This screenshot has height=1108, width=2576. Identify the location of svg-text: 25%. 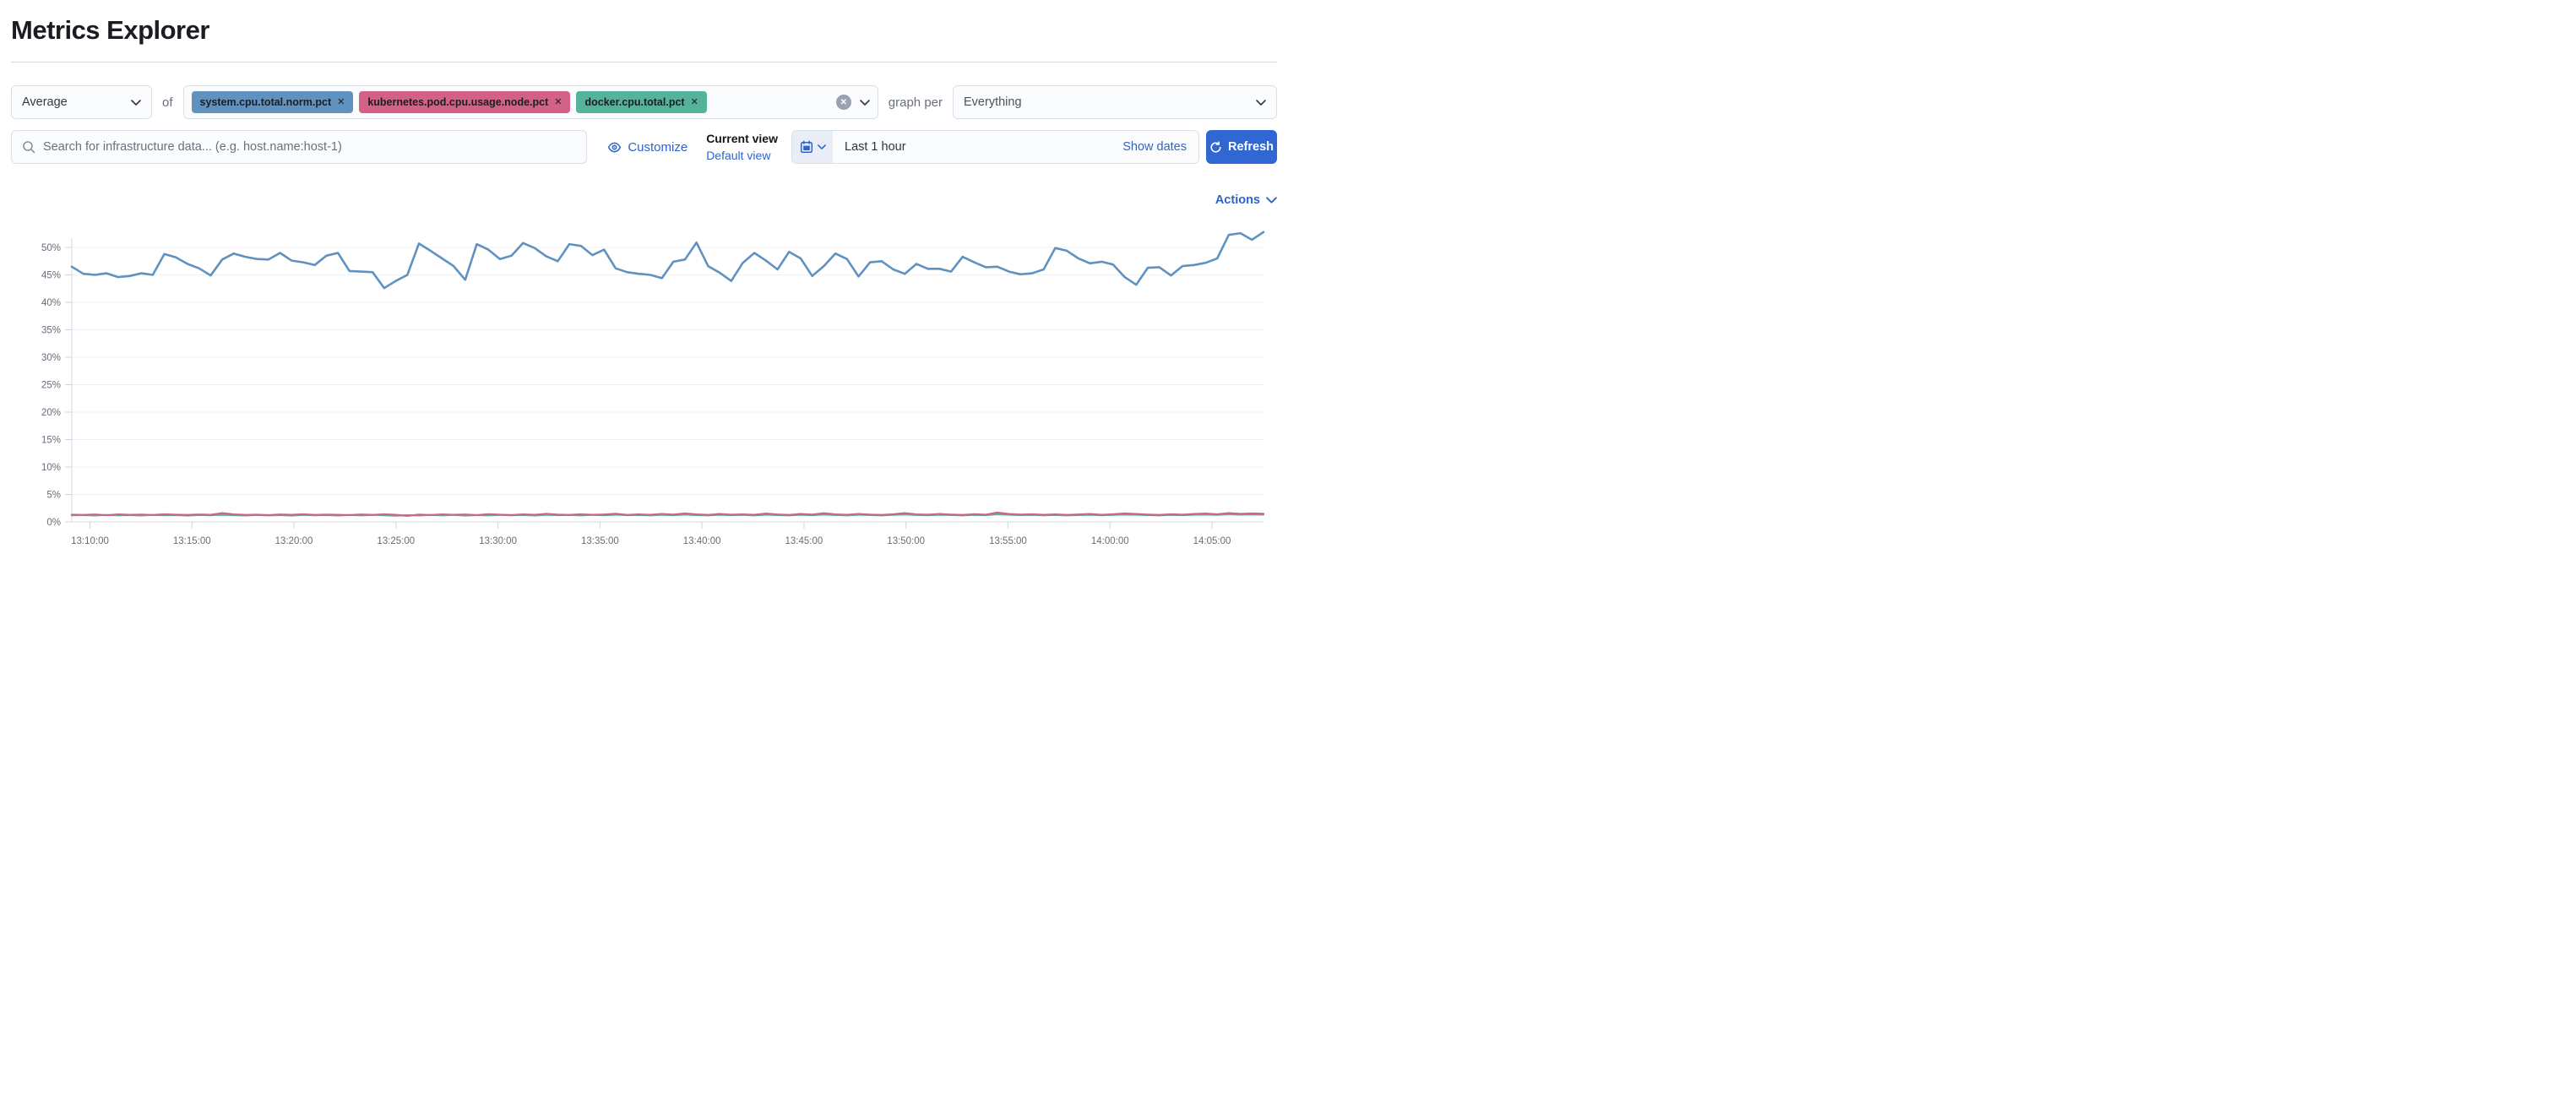
(51, 386).